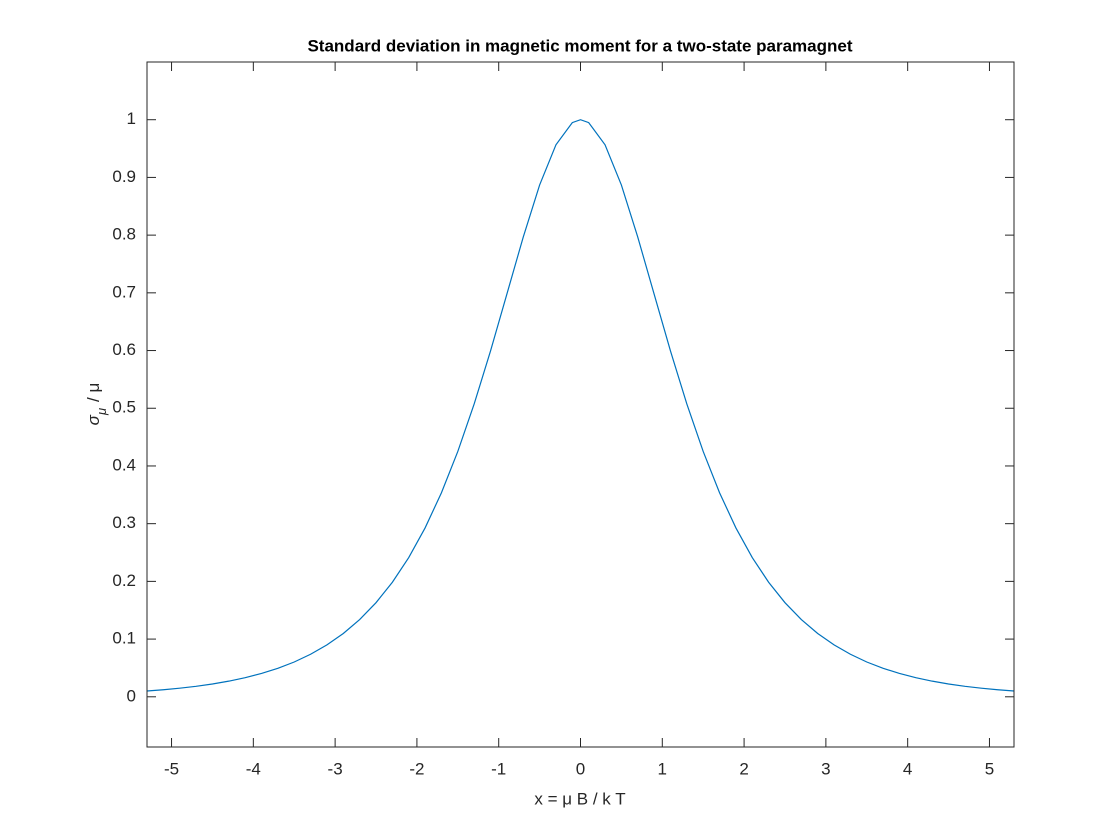  I want to click on x-tick-label: 3, so click(825, 768).